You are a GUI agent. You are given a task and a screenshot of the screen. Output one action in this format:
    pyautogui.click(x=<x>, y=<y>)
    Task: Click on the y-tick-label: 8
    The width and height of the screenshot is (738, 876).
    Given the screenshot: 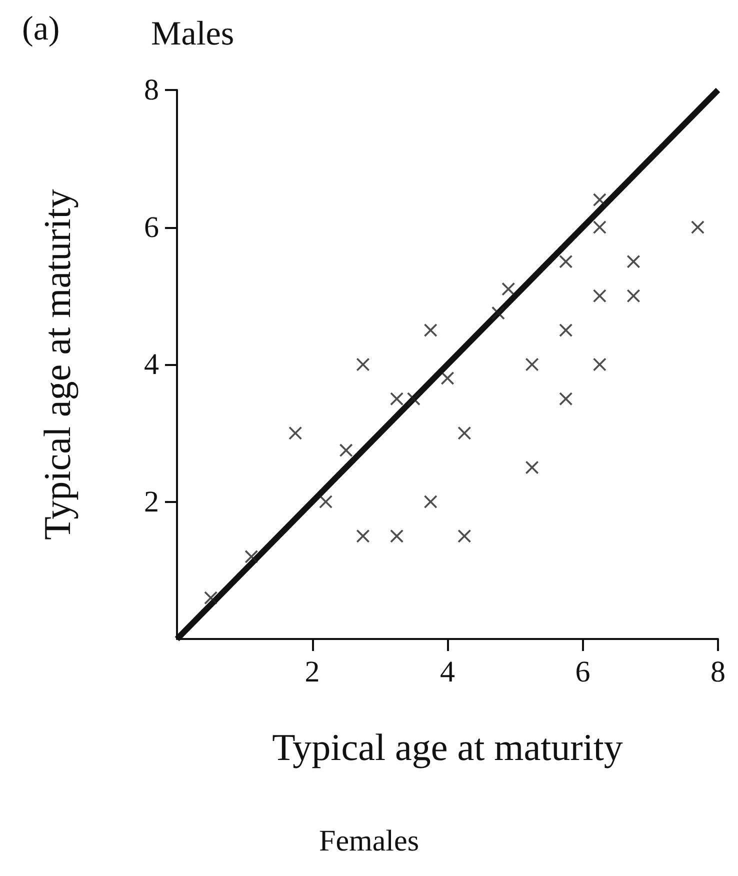 What is the action you would take?
    pyautogui.click(x=151, y=90)
    